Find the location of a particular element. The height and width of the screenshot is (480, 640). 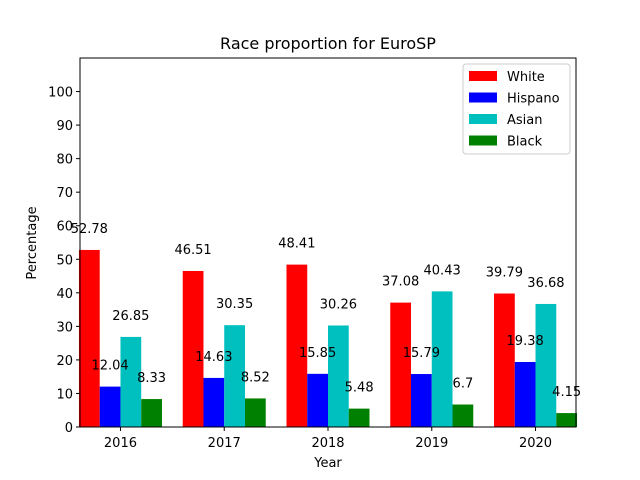

y-tick-label: 80 is located at coordinates (64, 160).